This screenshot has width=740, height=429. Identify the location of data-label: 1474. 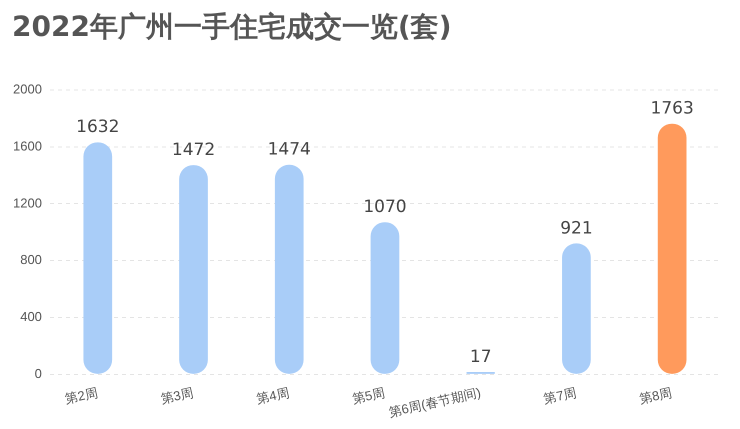
(289, 150).